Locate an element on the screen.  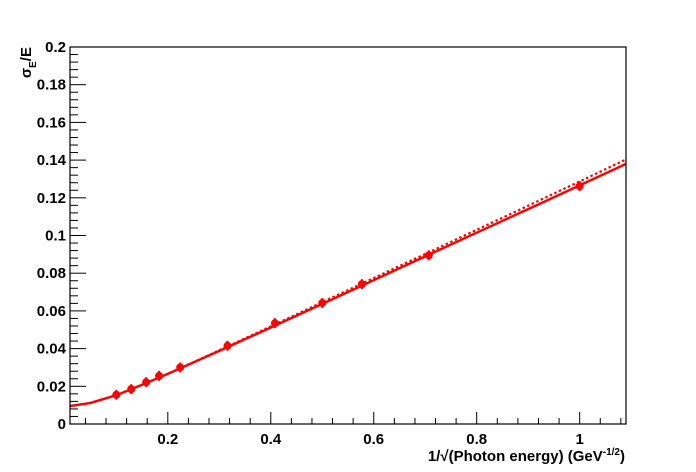
x-axis-label: 1/√(Photon energy) (GeV-1/2) is located at coordinates (526, 456).